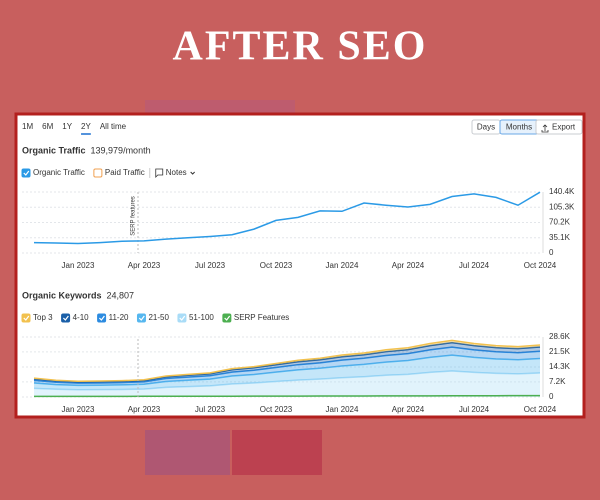  Describe the element at coordinates (201, 317) in the screenshot. I see `legend-label: 51-100` at that location.